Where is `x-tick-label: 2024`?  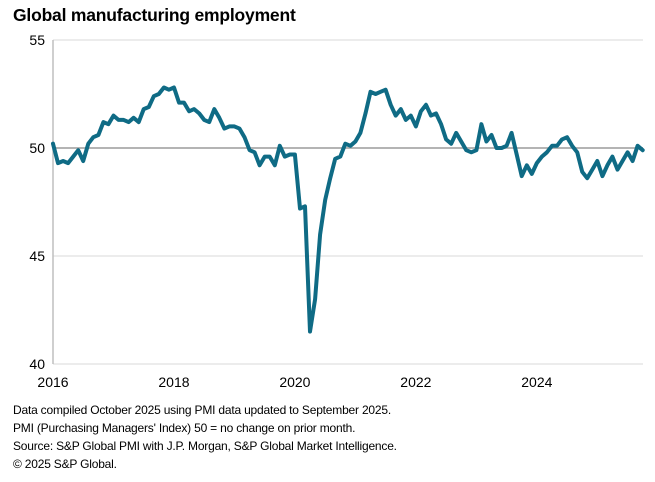
x-tick-label: 2024 is located at coordinates (536, 382).